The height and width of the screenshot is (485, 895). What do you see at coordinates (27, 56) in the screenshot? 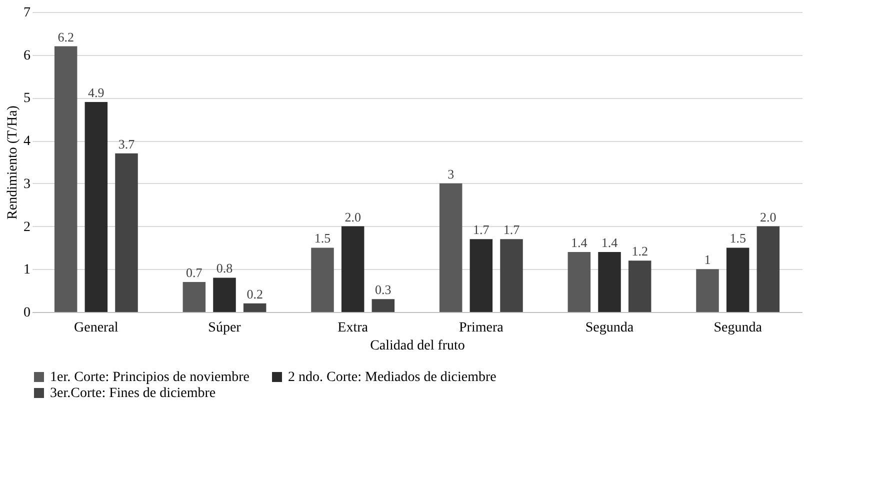
I see `y-tick-label: 6` at bounding box center [27, 56].